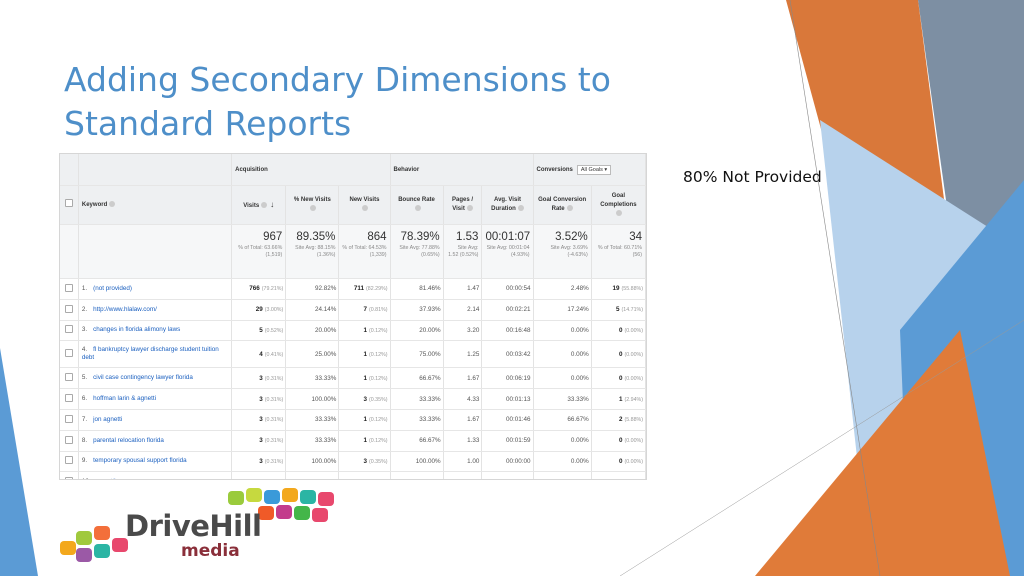 This screenshot has height=576, width=1024. Describe the element at coordinates (155, 378) in the screenshot. I see `keyword-cell: 5. civil case contingency lawyer florida` at that location.